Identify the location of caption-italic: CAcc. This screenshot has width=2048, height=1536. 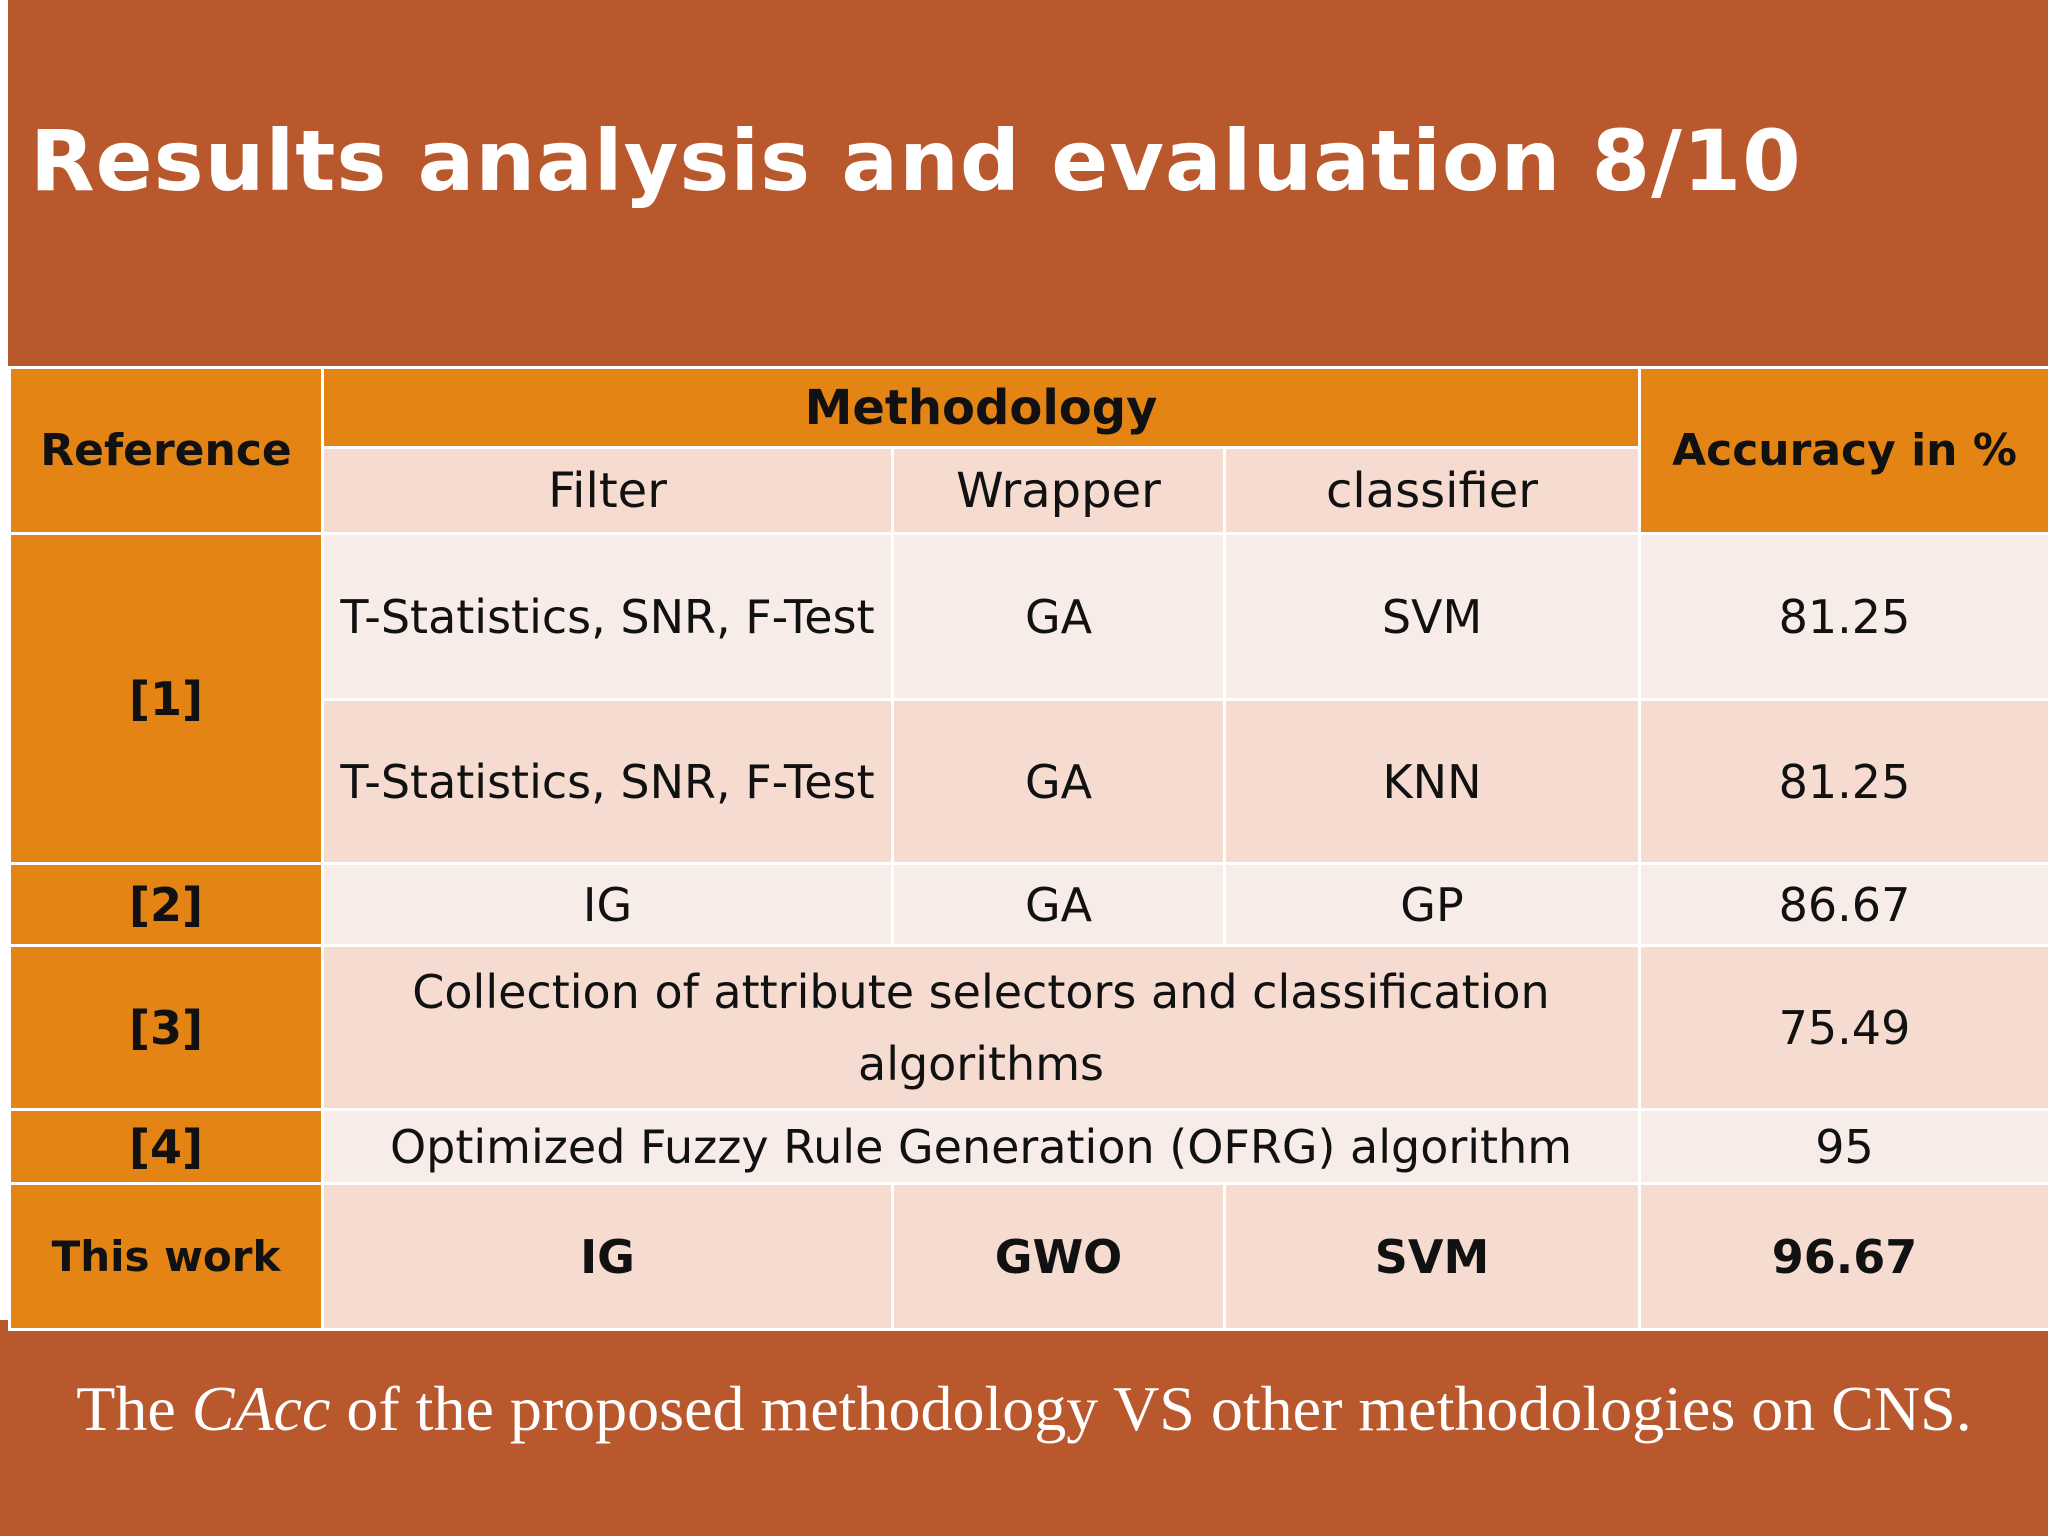
(261, 1408).